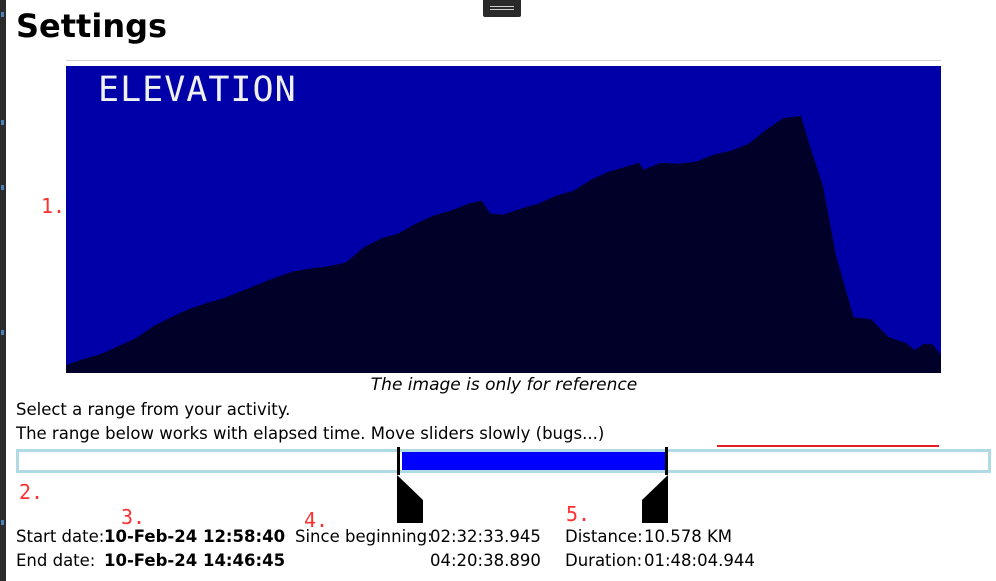 This screenshot has height=581, width=996. Describe the element at coordinates (604, 536) in the screenshot. I see `distance-label: Distance:` at that location.